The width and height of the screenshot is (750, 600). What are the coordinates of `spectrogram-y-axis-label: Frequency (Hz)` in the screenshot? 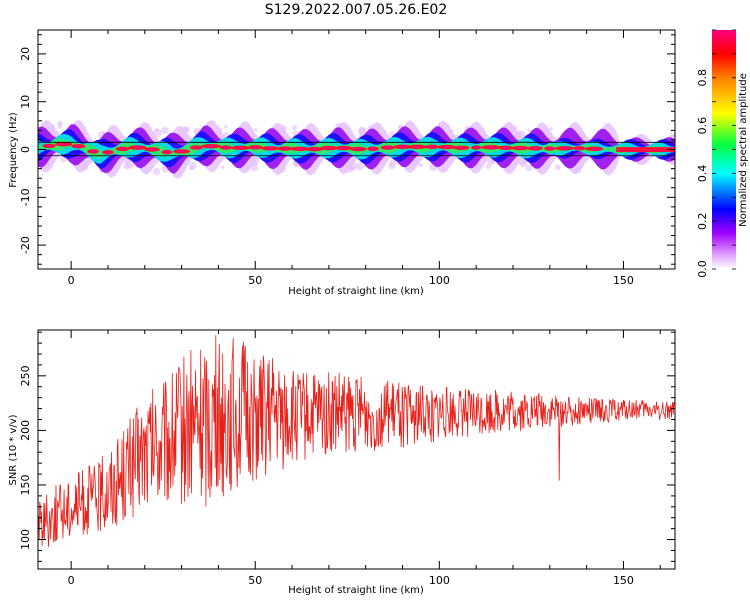 It's located at (13, 150).